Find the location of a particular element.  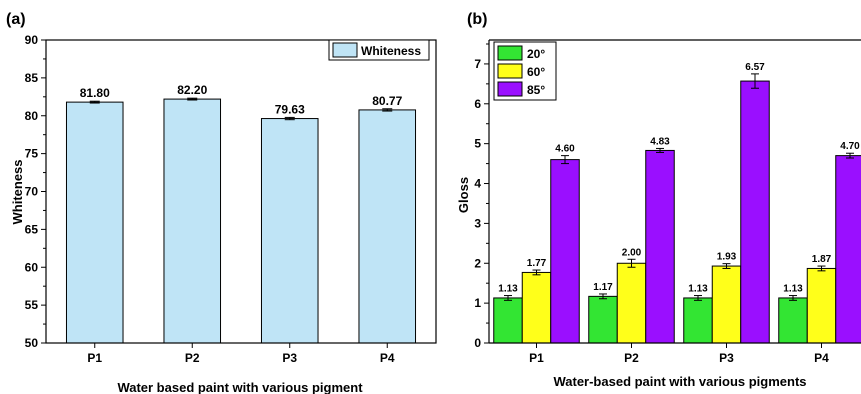

x-tick-label-b-p3: P3 is located at coordinates (726, 358).